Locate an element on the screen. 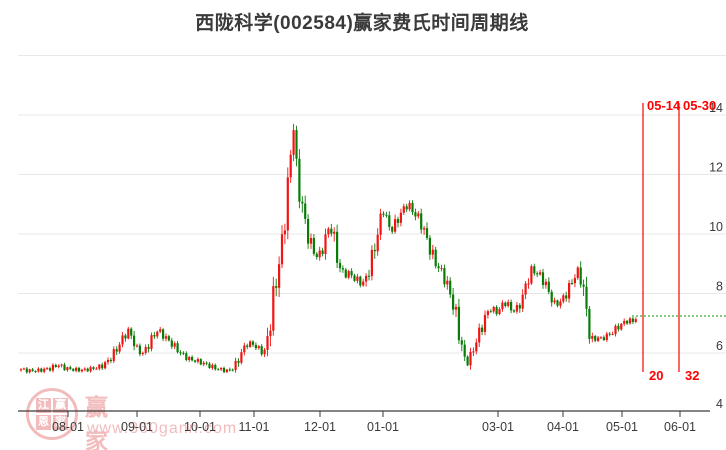 This screenshot has width=726, height=450. y-axis-label: 14 is located at coordinates (716, 108).